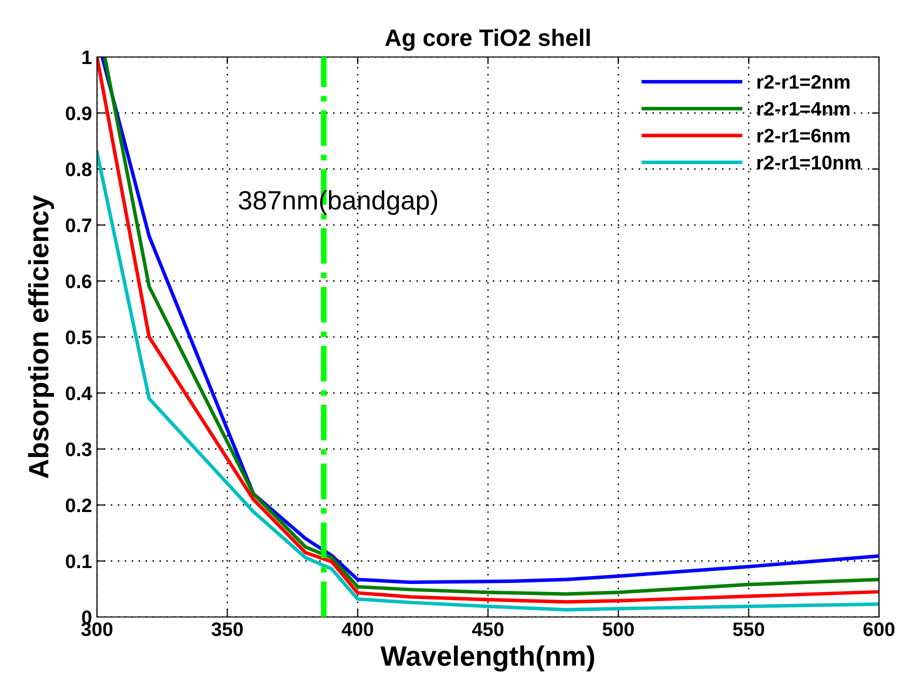  Describe the element at coordinates (618, 629) in the screenshot. I see `x-tick-label: 500` at that location.